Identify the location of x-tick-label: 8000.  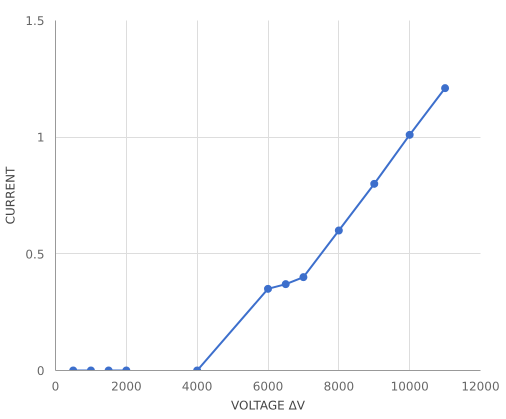
(339, 387).